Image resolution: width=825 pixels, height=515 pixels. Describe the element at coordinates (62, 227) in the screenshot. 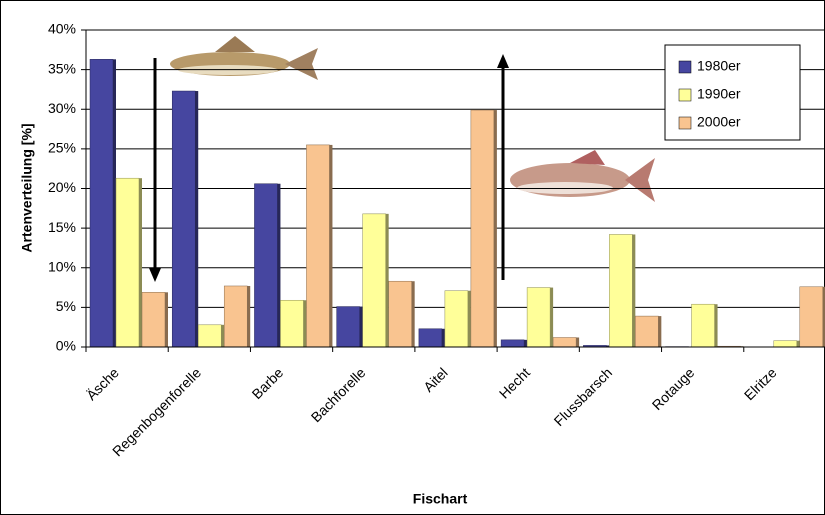

I see `y-tick-label: 15%` at that location.